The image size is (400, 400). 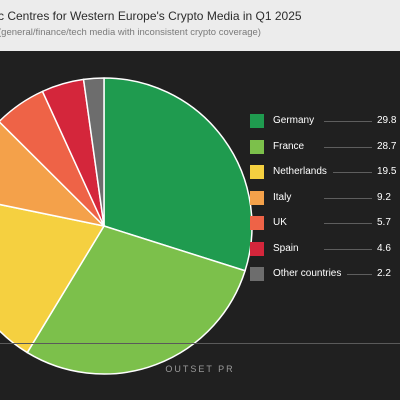 I want to click on brand-logo: OUTSET PR, so click(x=200, y=369).